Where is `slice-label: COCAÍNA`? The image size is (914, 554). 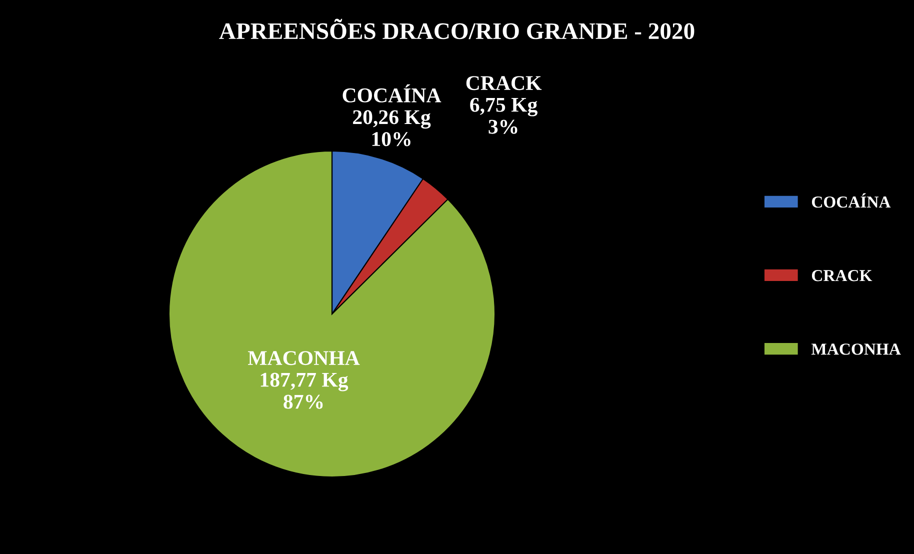
slice-label: COCAÍNA is located at coordinates (392, 93).